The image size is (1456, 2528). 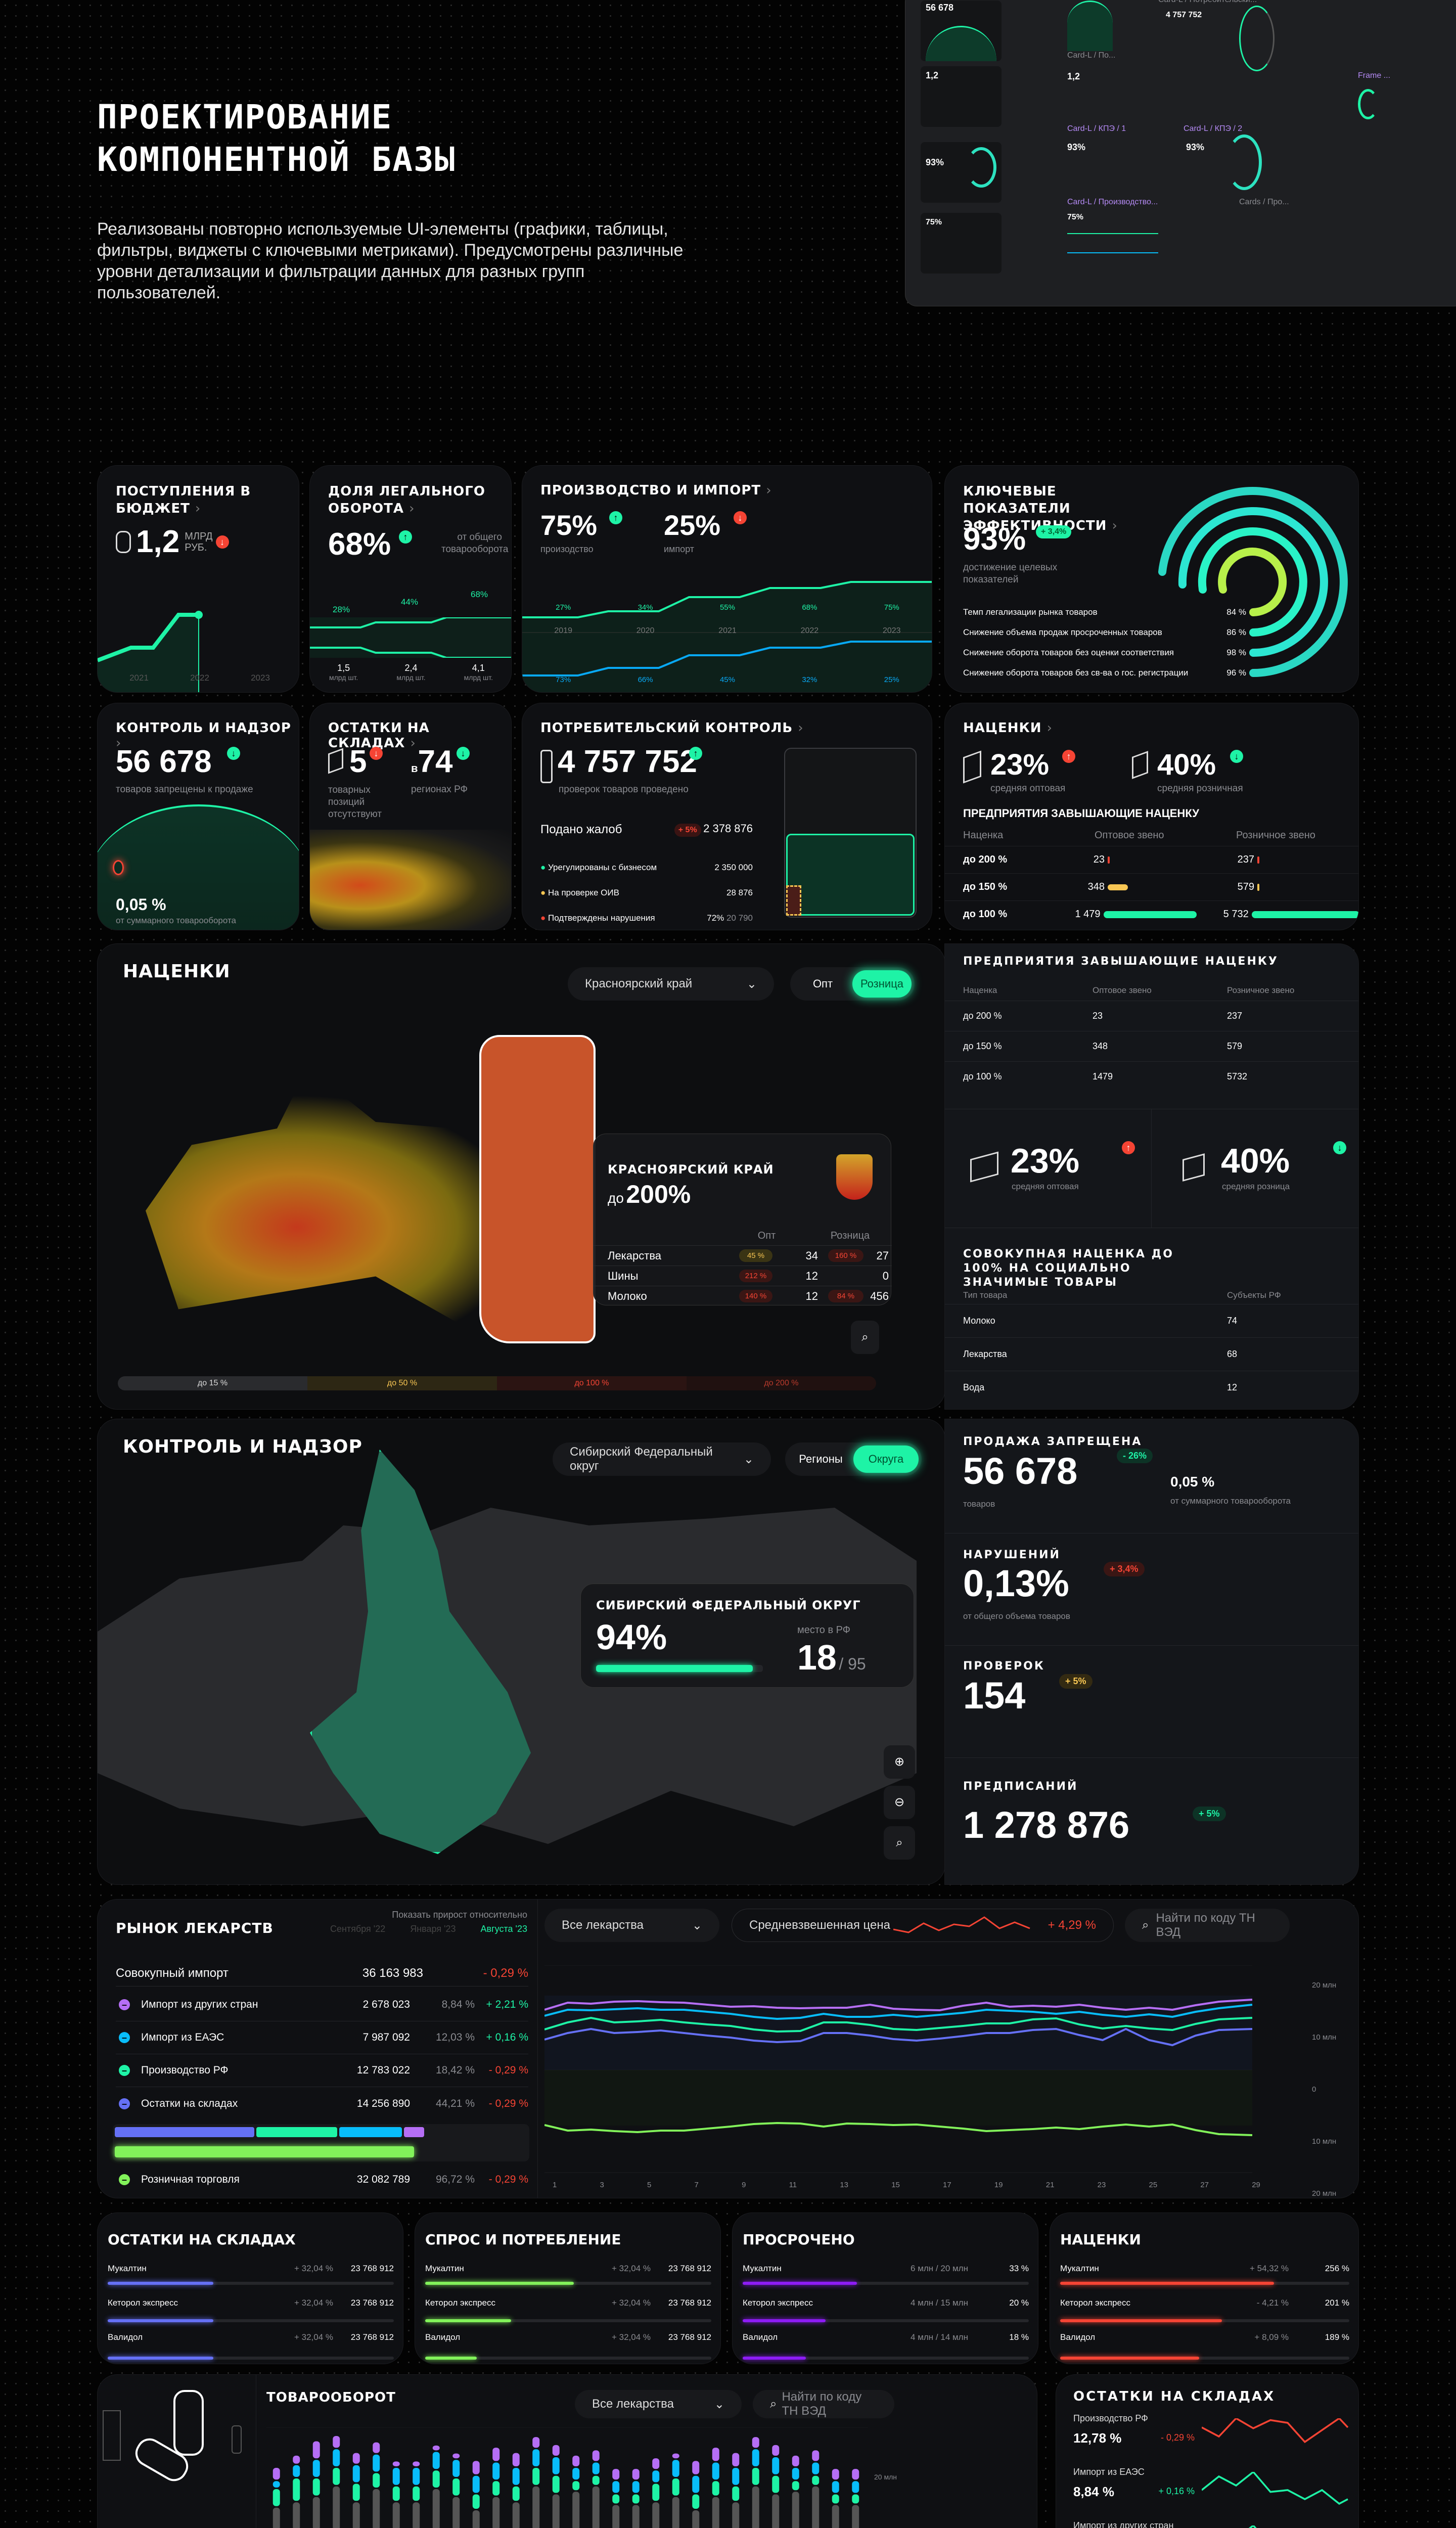 What do you see at coordinates (662, 1459) in the screenshot?
I see `district-select: Сибирский Федеральный округ ⌄` at bounding box center [662, 1459].